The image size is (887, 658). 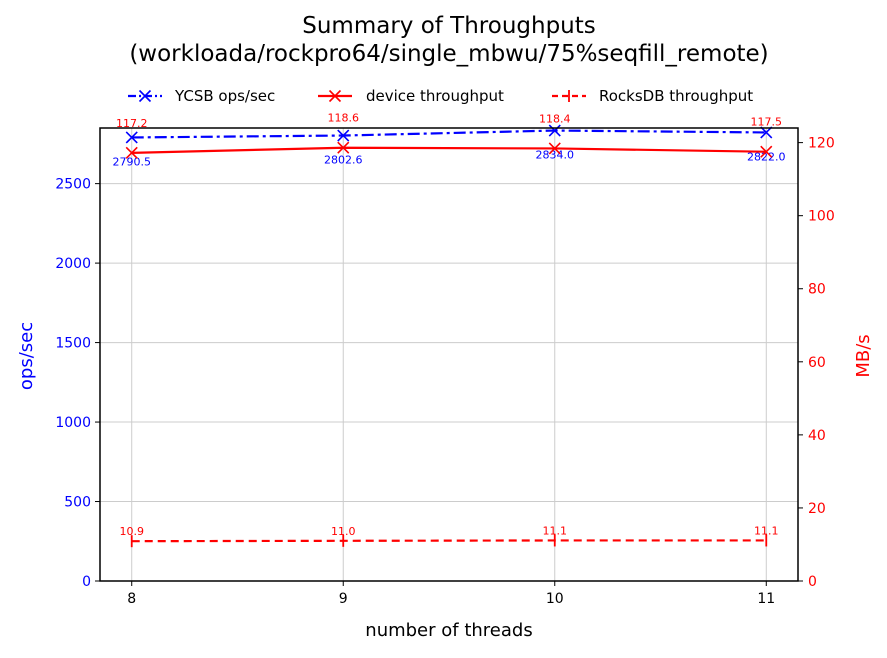 What do you see at coordinates (817, 509) in the screenshot?
I see `y-right-tick-label: 20` at bounding box center [817, 509].